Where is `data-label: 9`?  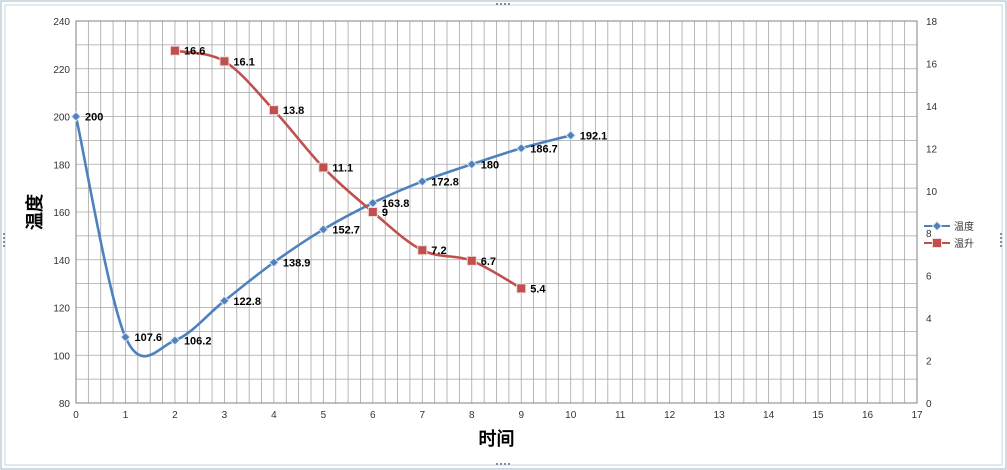 data-label: 9 is located at coordinates (385, 213).